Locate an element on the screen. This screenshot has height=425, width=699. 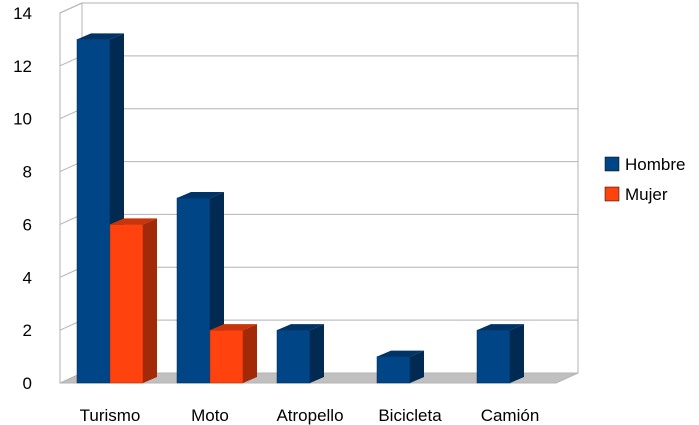
legend-label: Hombre is located at coordinates (655, 164).